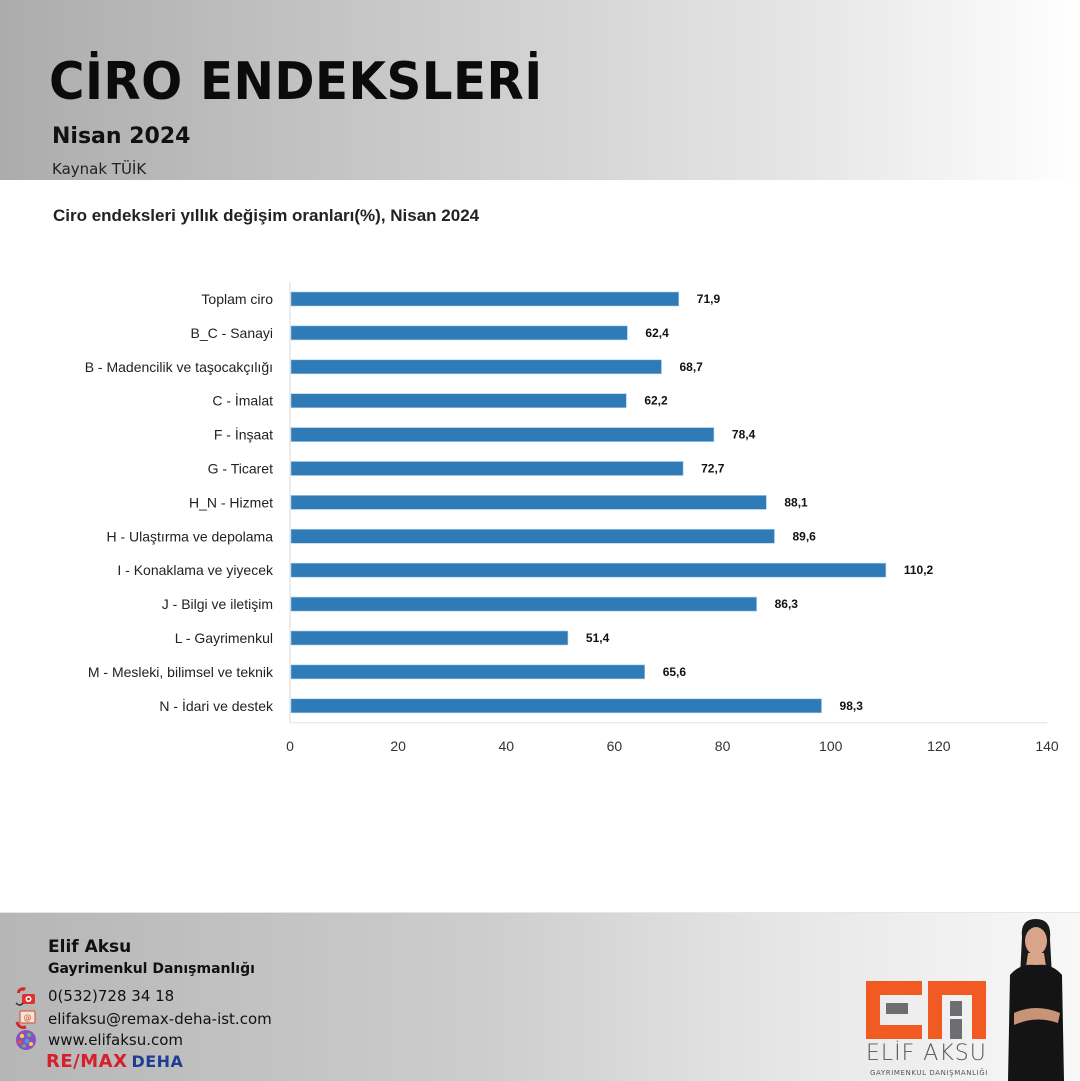 This screenshot has height=1081, width=1080. I want to click on x-tick-label: 80, so click(723, 746).